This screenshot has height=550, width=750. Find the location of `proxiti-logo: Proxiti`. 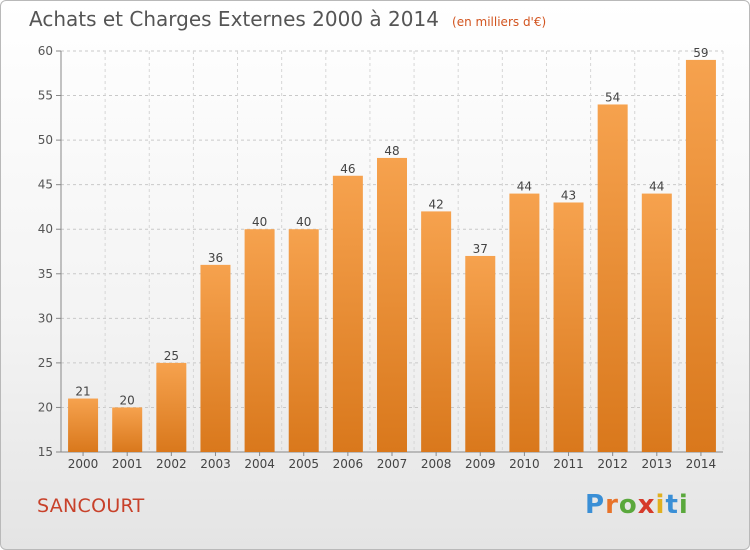

proxiti-logo: Proxiti is located at coordinates (637, 505).